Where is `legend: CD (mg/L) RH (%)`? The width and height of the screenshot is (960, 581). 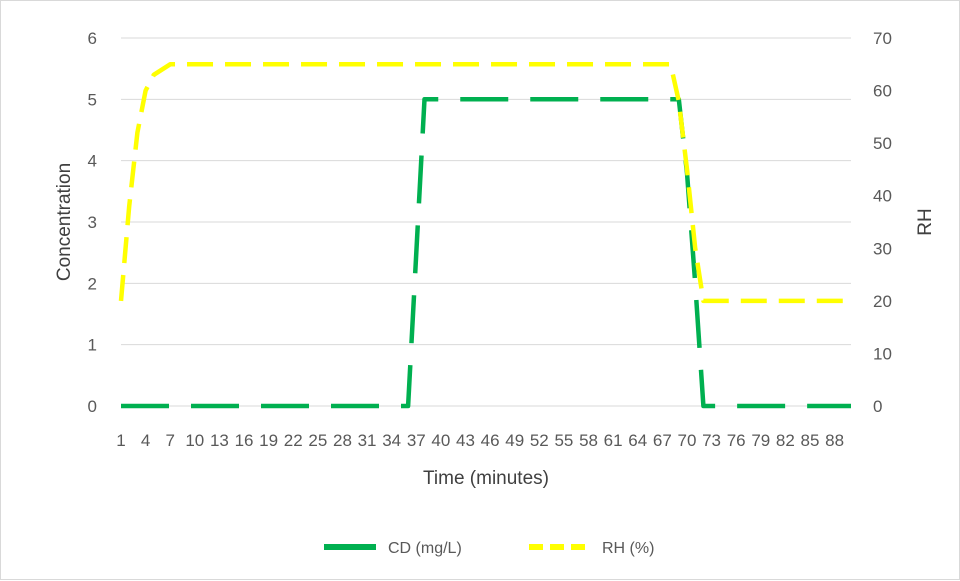
legend: CD (mg/L) RH (%) is located at coordinates (489, 548).